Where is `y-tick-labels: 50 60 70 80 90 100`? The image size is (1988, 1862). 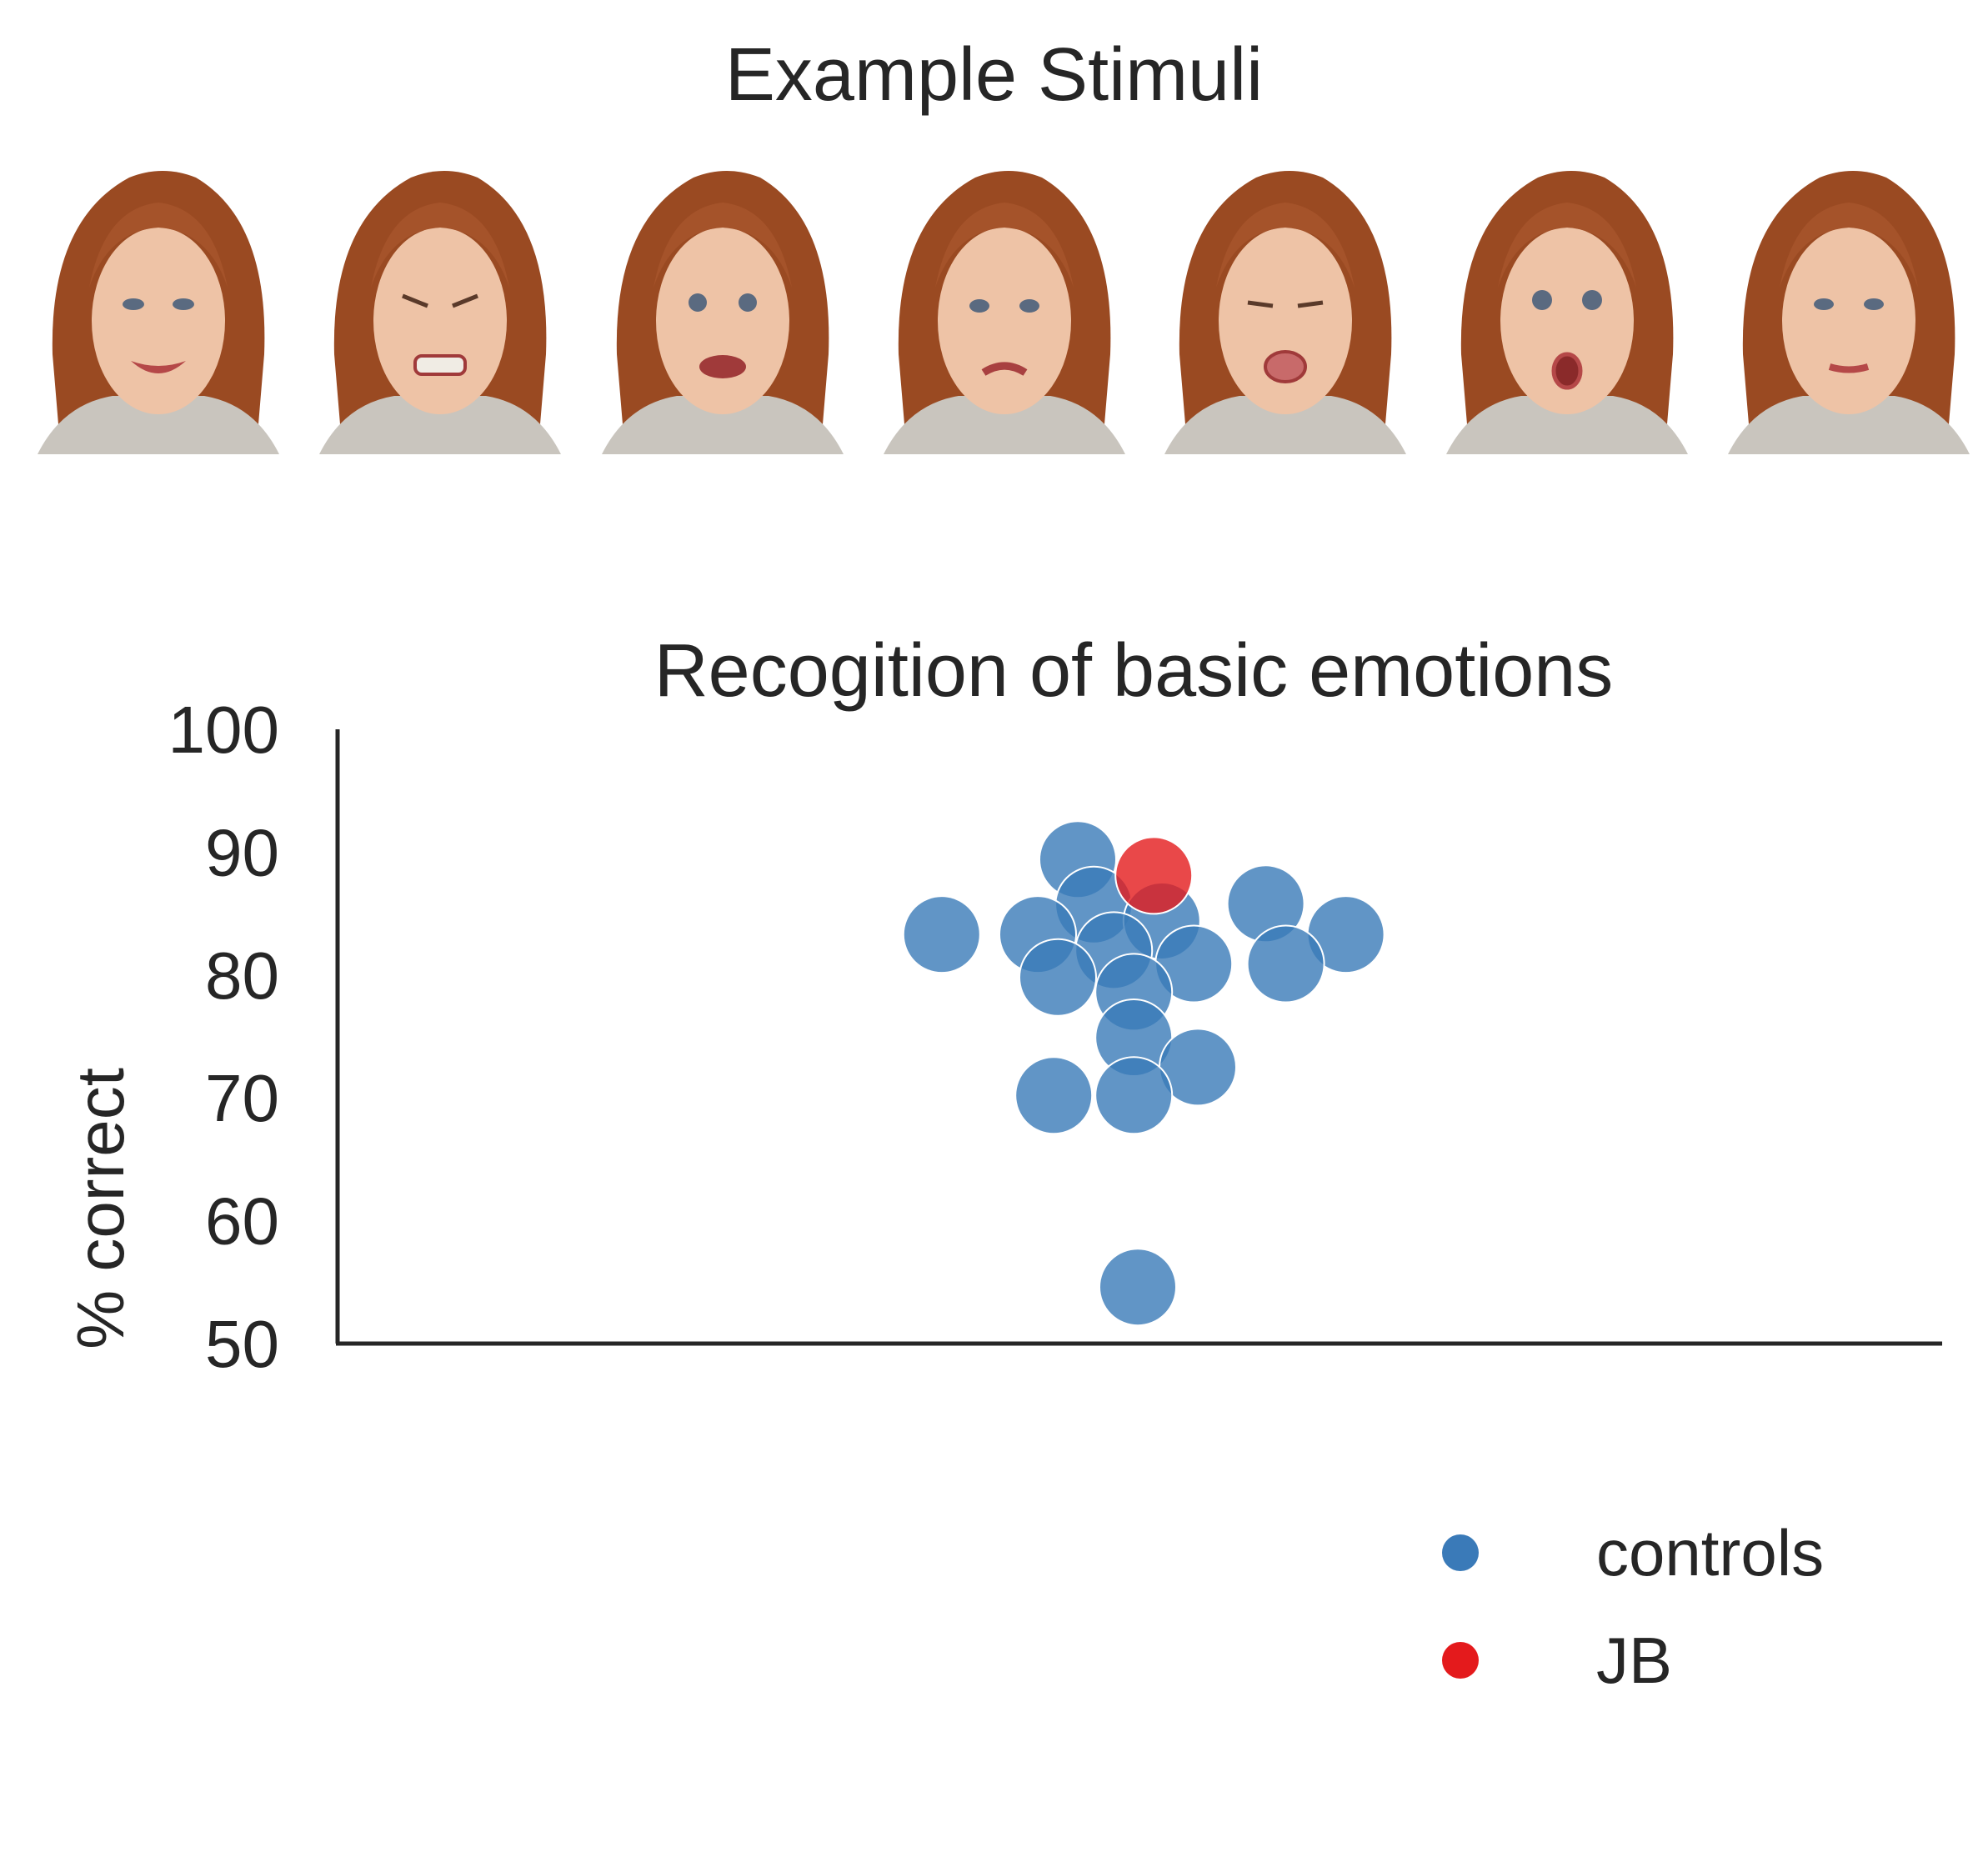 y-tick-labels: 50 60 70 80 90 100 is located at coordinates (223, 1037).